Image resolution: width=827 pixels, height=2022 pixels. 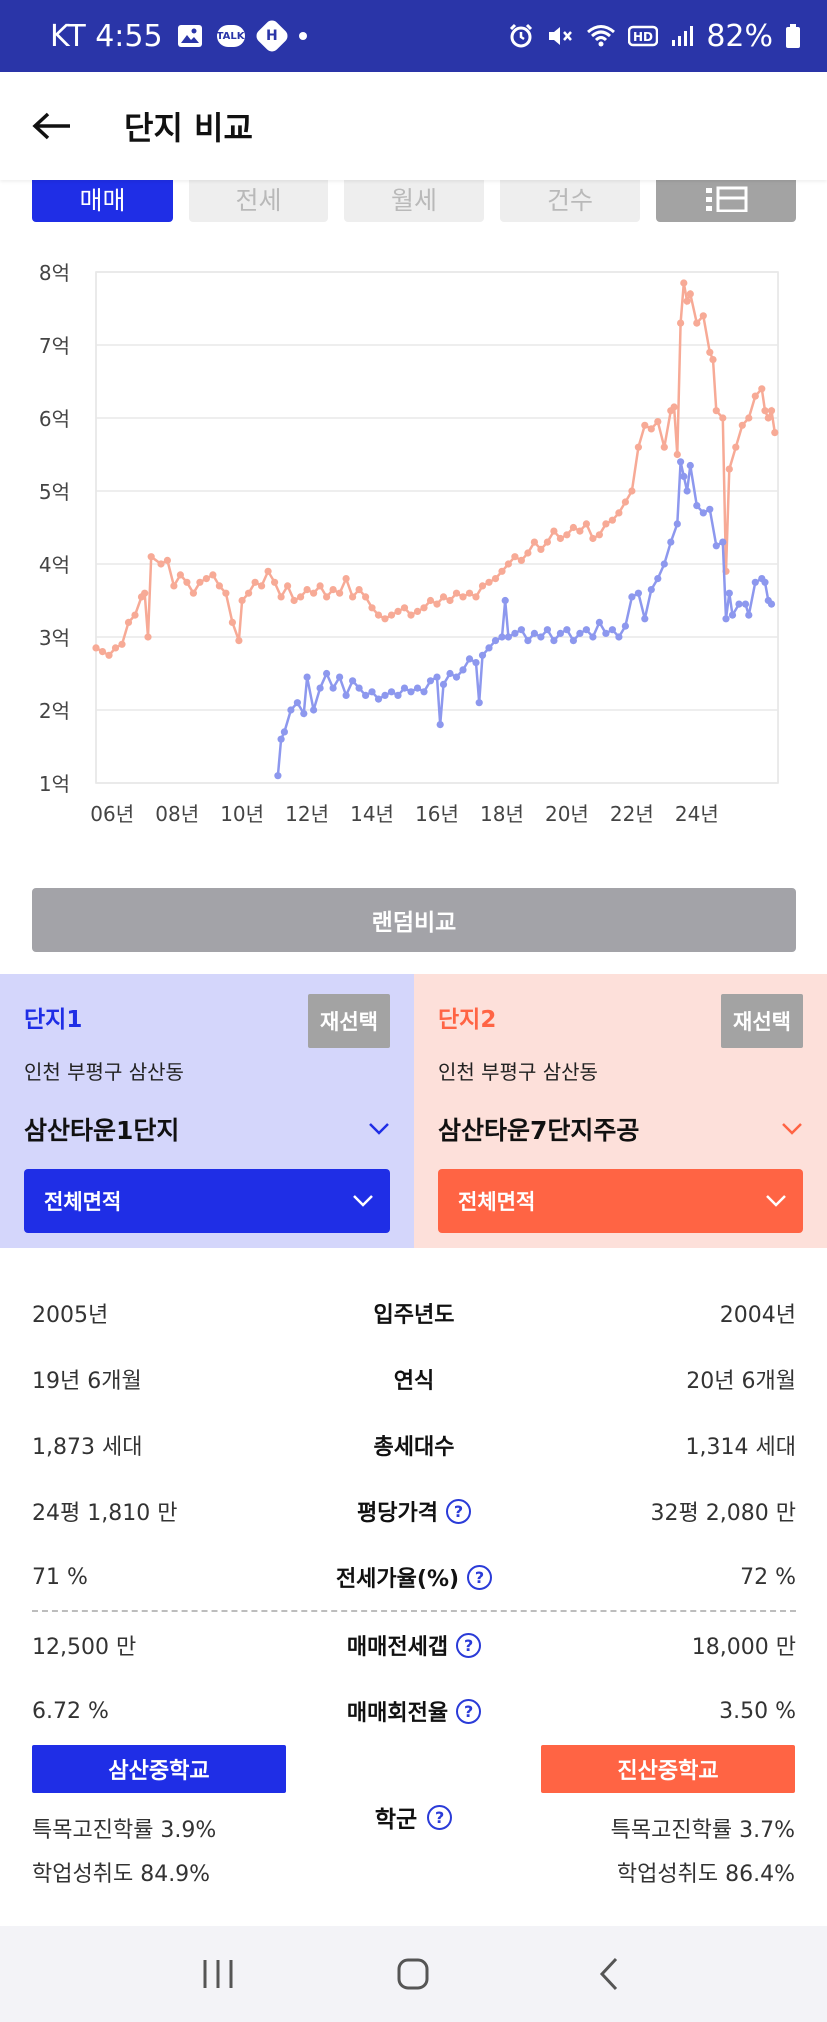 What do you see at coordinates (620, 1129) in the screenshot?
I see `complex2-name-selector: 삼산타운7단지주공` at bounding box center [620, 1129].